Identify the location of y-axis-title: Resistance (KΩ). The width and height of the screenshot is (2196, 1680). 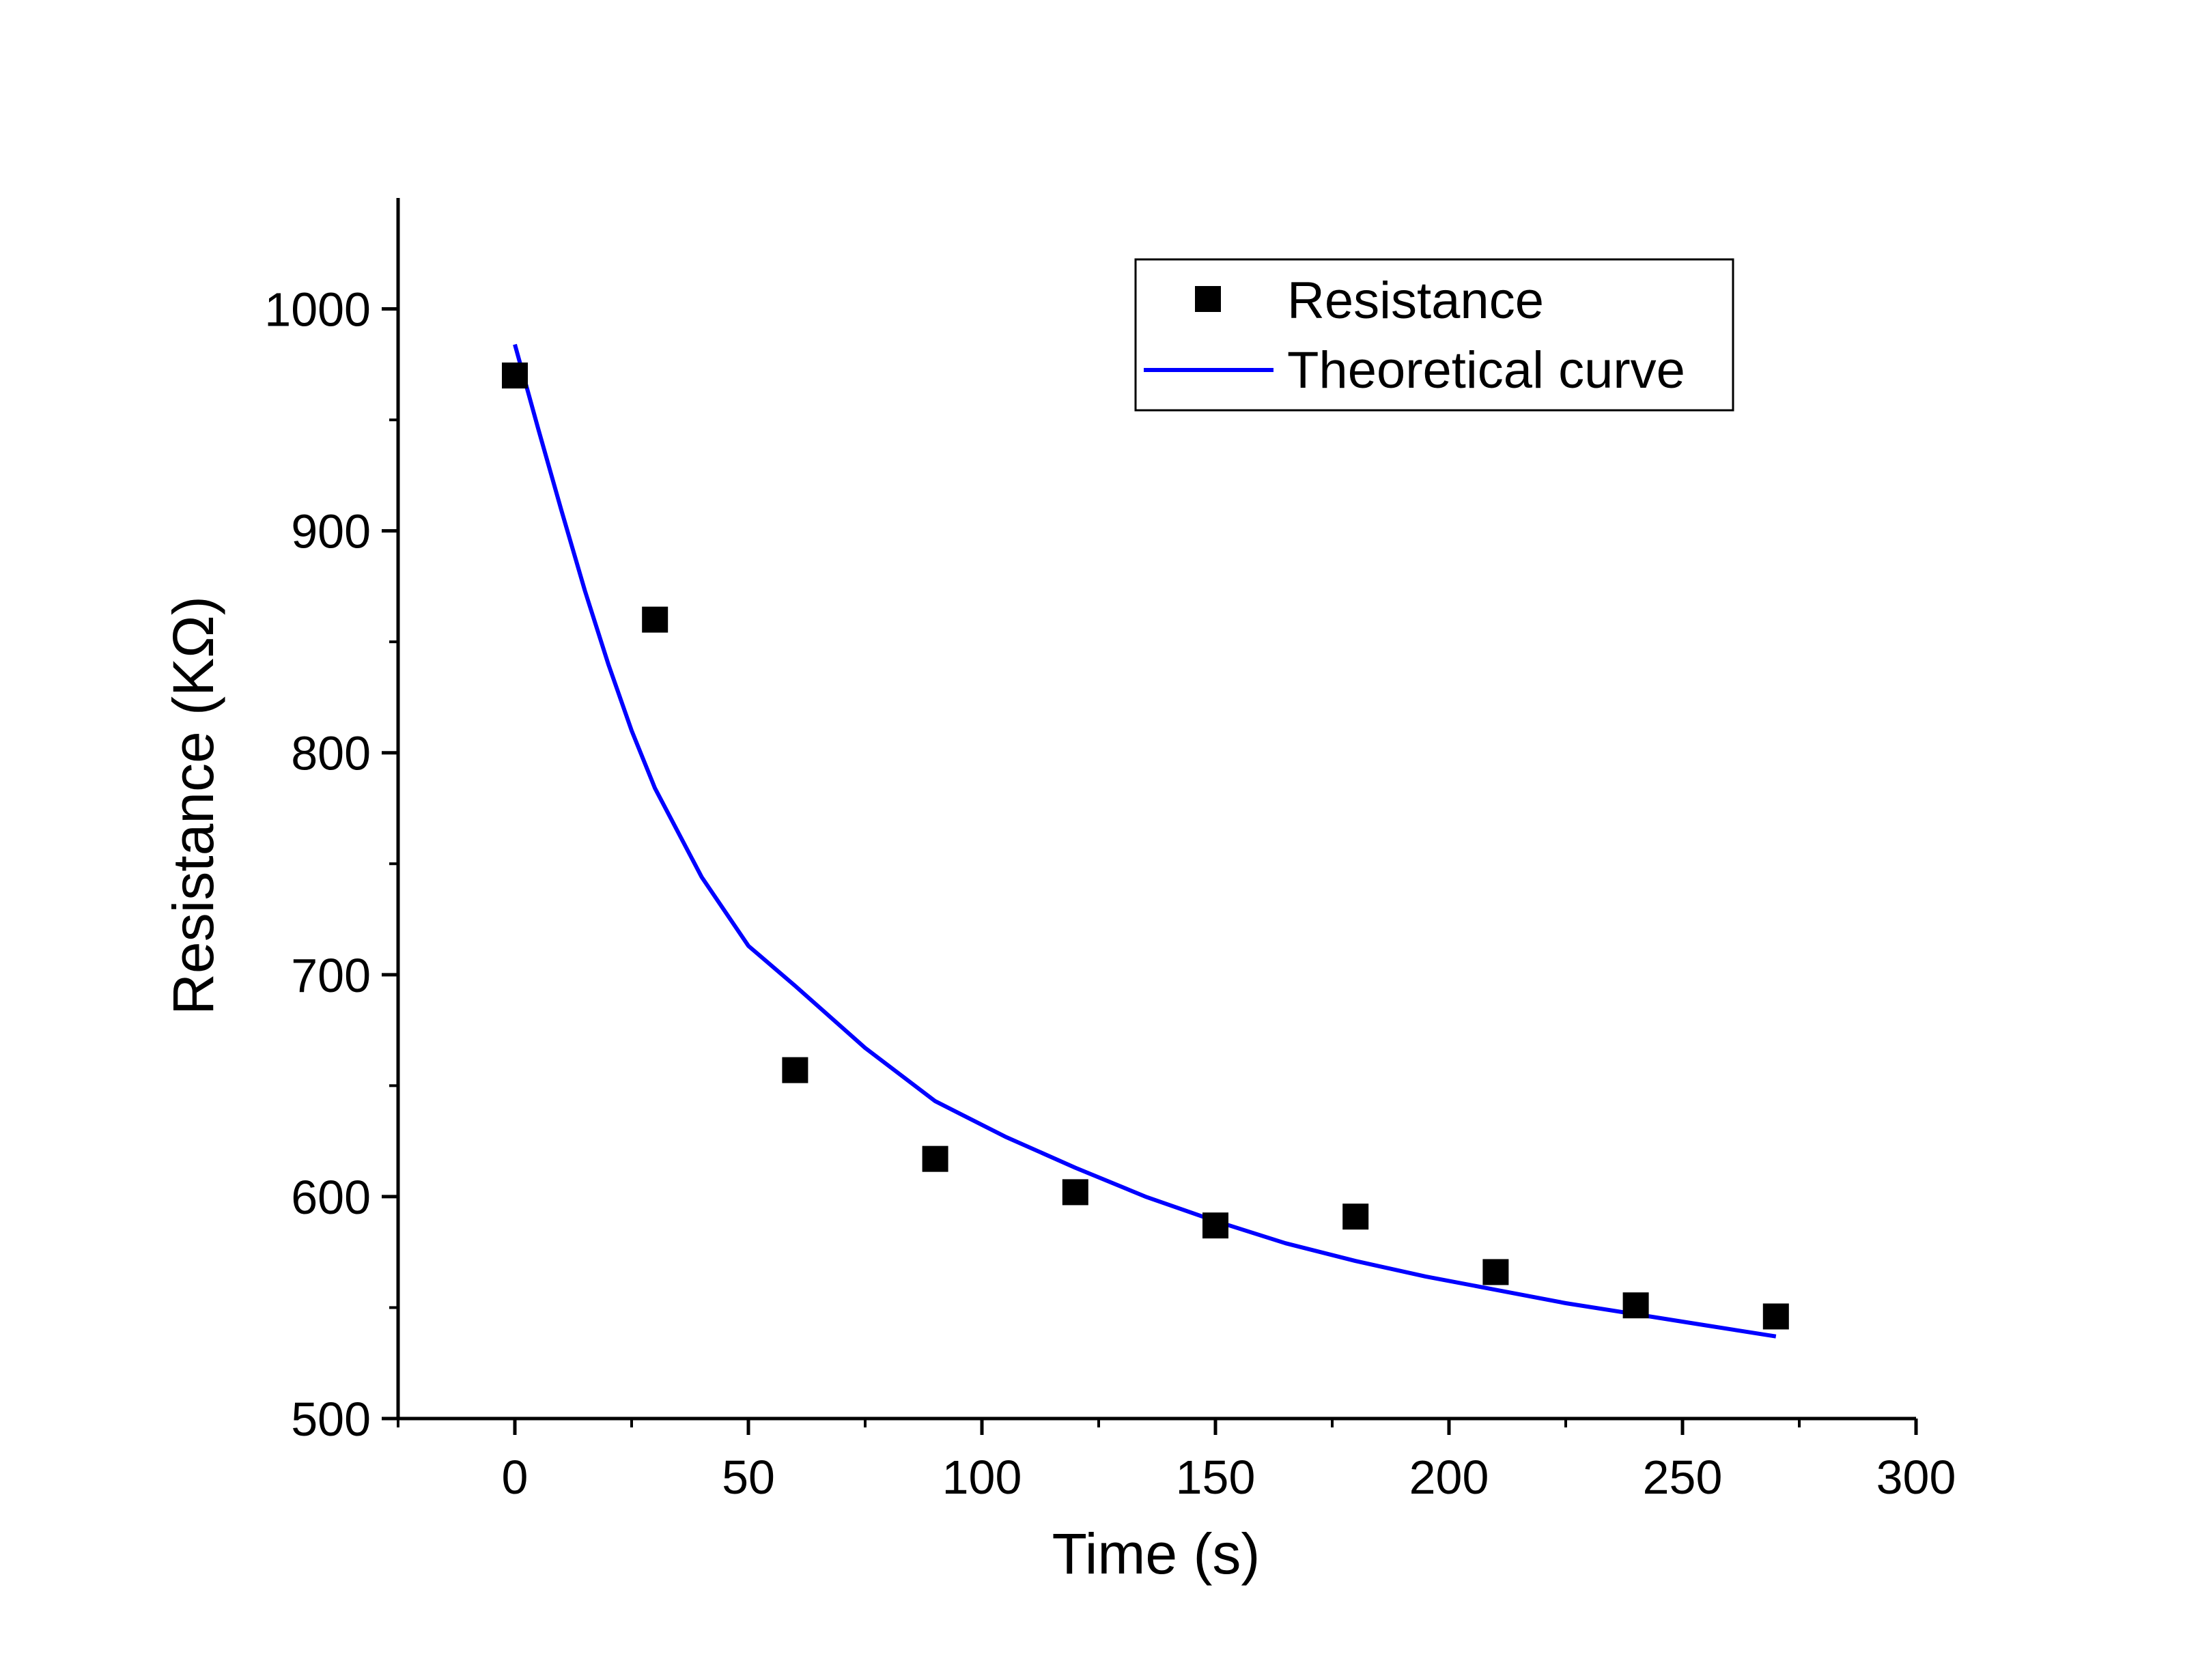
(193, 805).